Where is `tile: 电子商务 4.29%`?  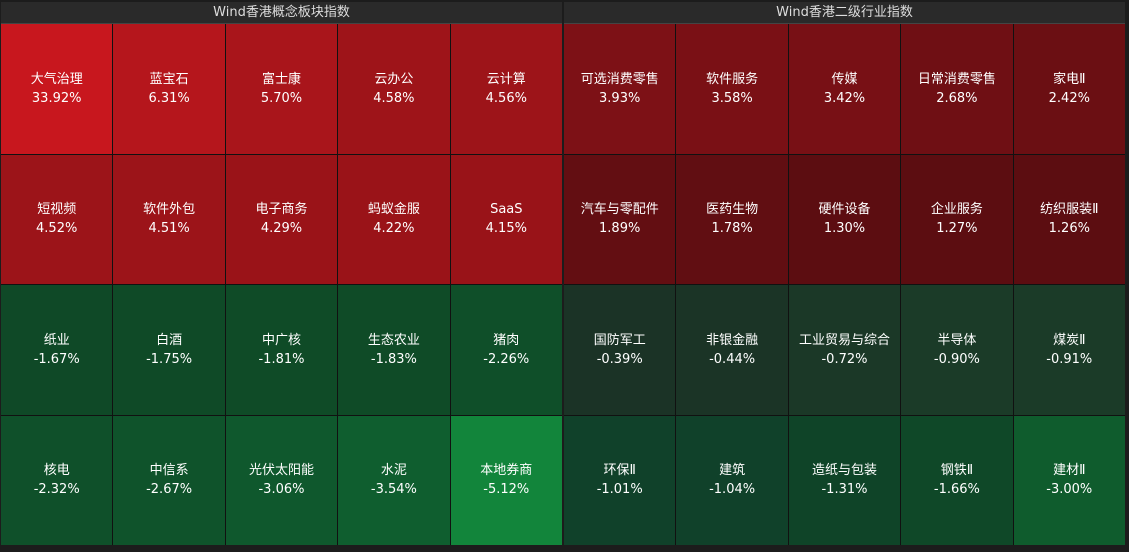 tile: 电子商务 4.29% is located at coordinates (281, 219).